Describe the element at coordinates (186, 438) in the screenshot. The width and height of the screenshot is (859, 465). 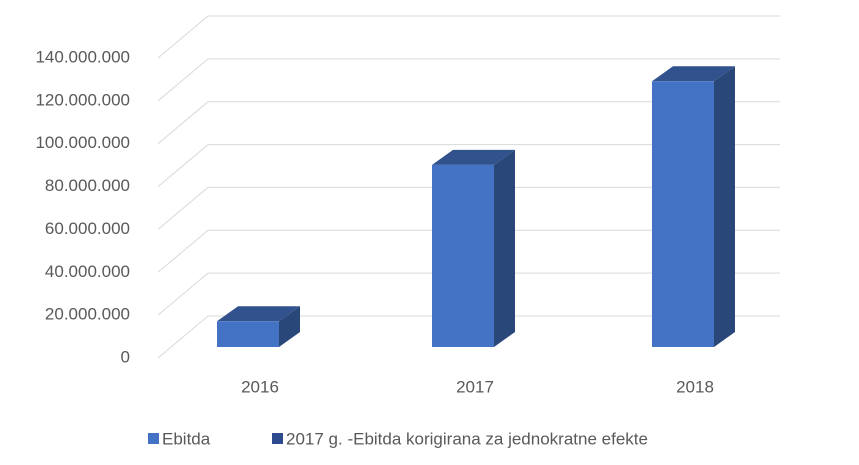
I see `legend-label: Ebitda` at that location.